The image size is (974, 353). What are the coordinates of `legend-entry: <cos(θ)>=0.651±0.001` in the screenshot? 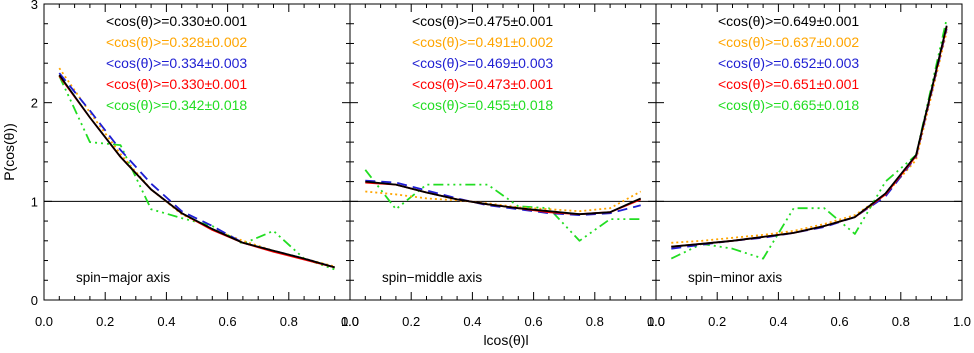 It's located at (788, 84).